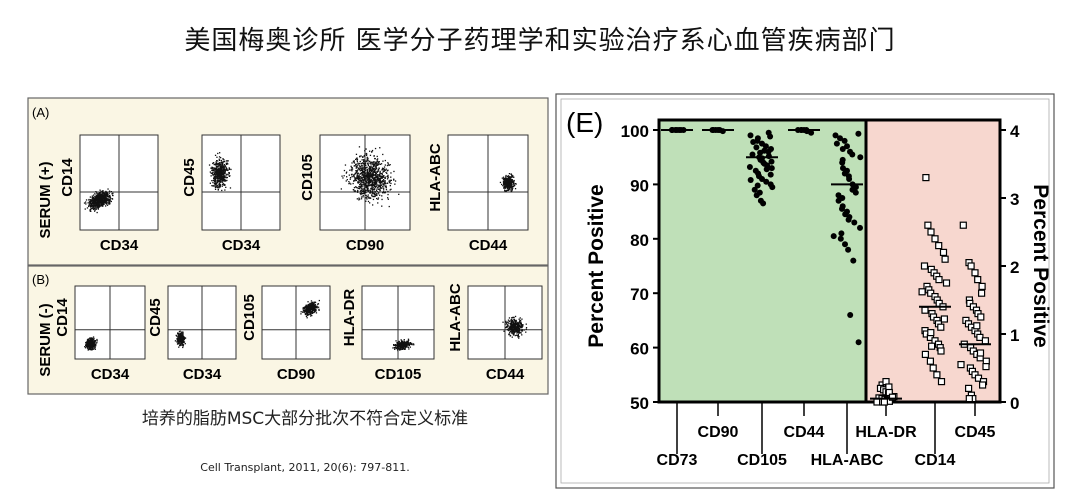 The image size is (1080, 502). Describe the element at coordinates (886, 432) in the screenshot. I see `x-category-label: HLA-DR` at that location.